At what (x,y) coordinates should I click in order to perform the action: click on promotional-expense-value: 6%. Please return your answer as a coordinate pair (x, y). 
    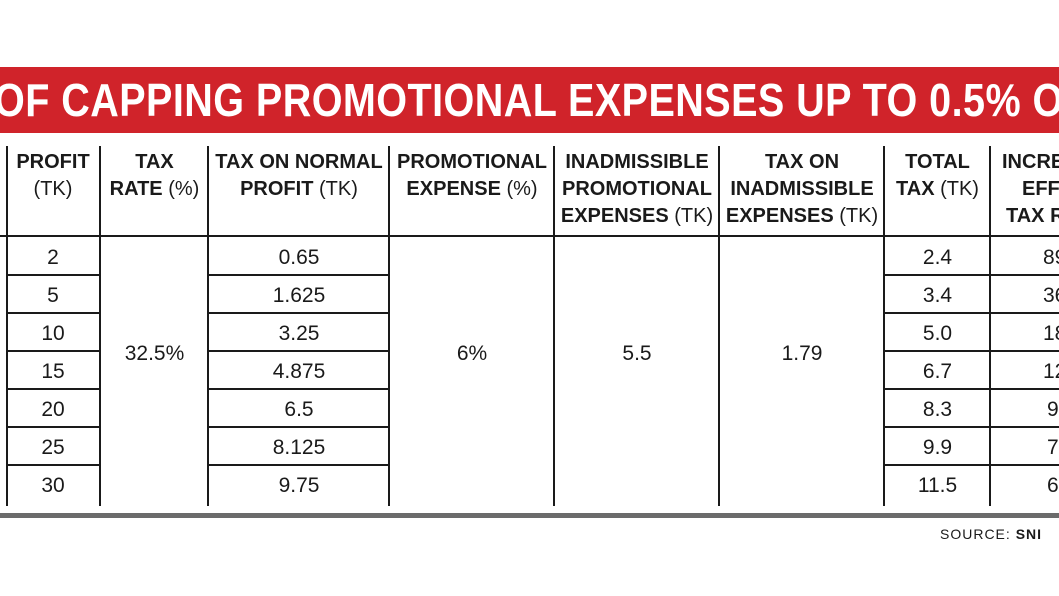
    Looking at the image, I should click on (472, 353).